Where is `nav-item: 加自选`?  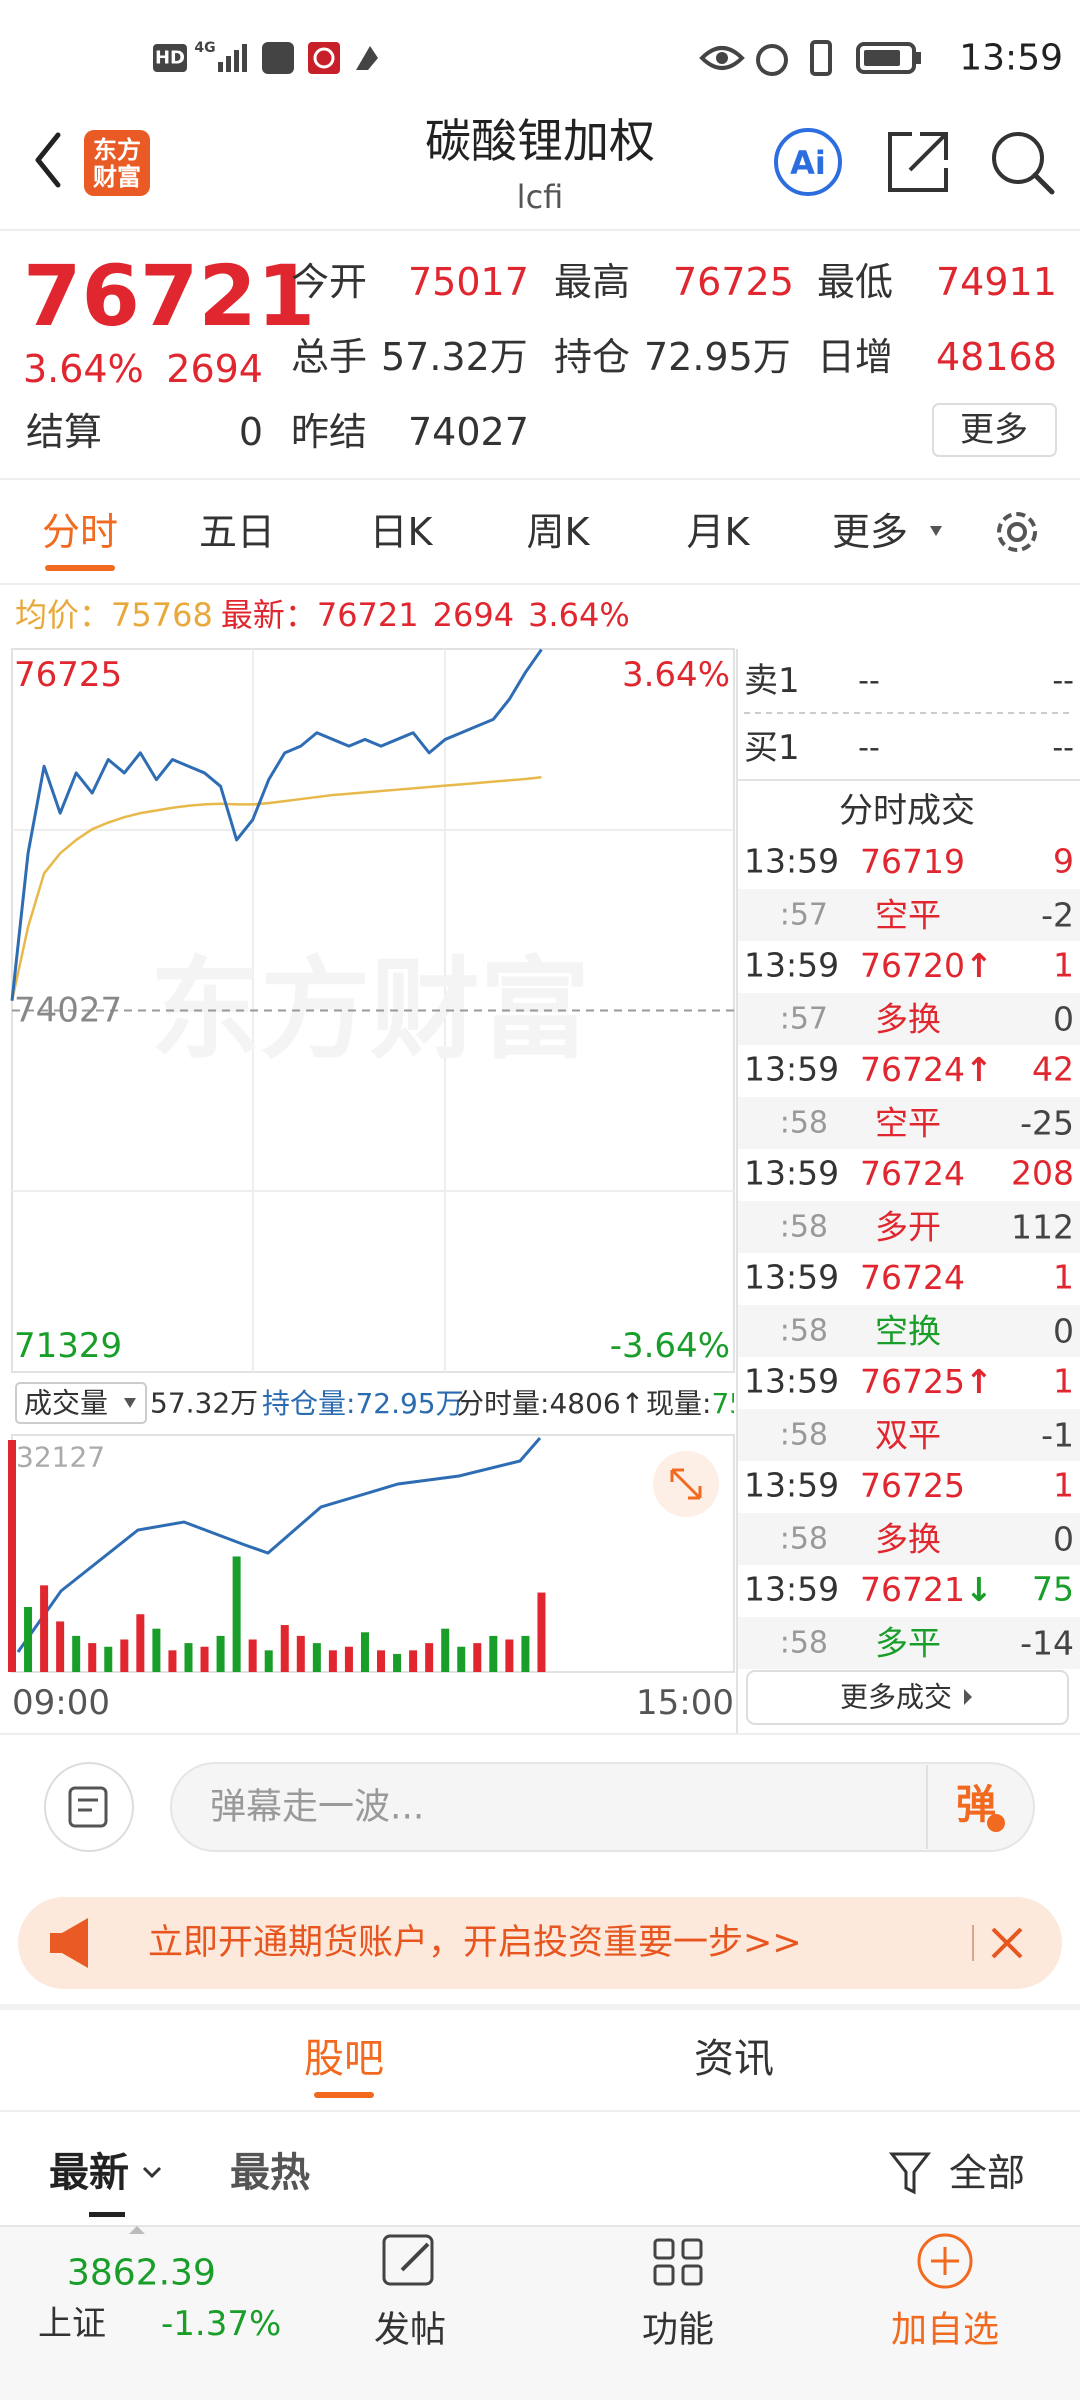 nav-item: 加自选 is located at coordinates (945, 2330).